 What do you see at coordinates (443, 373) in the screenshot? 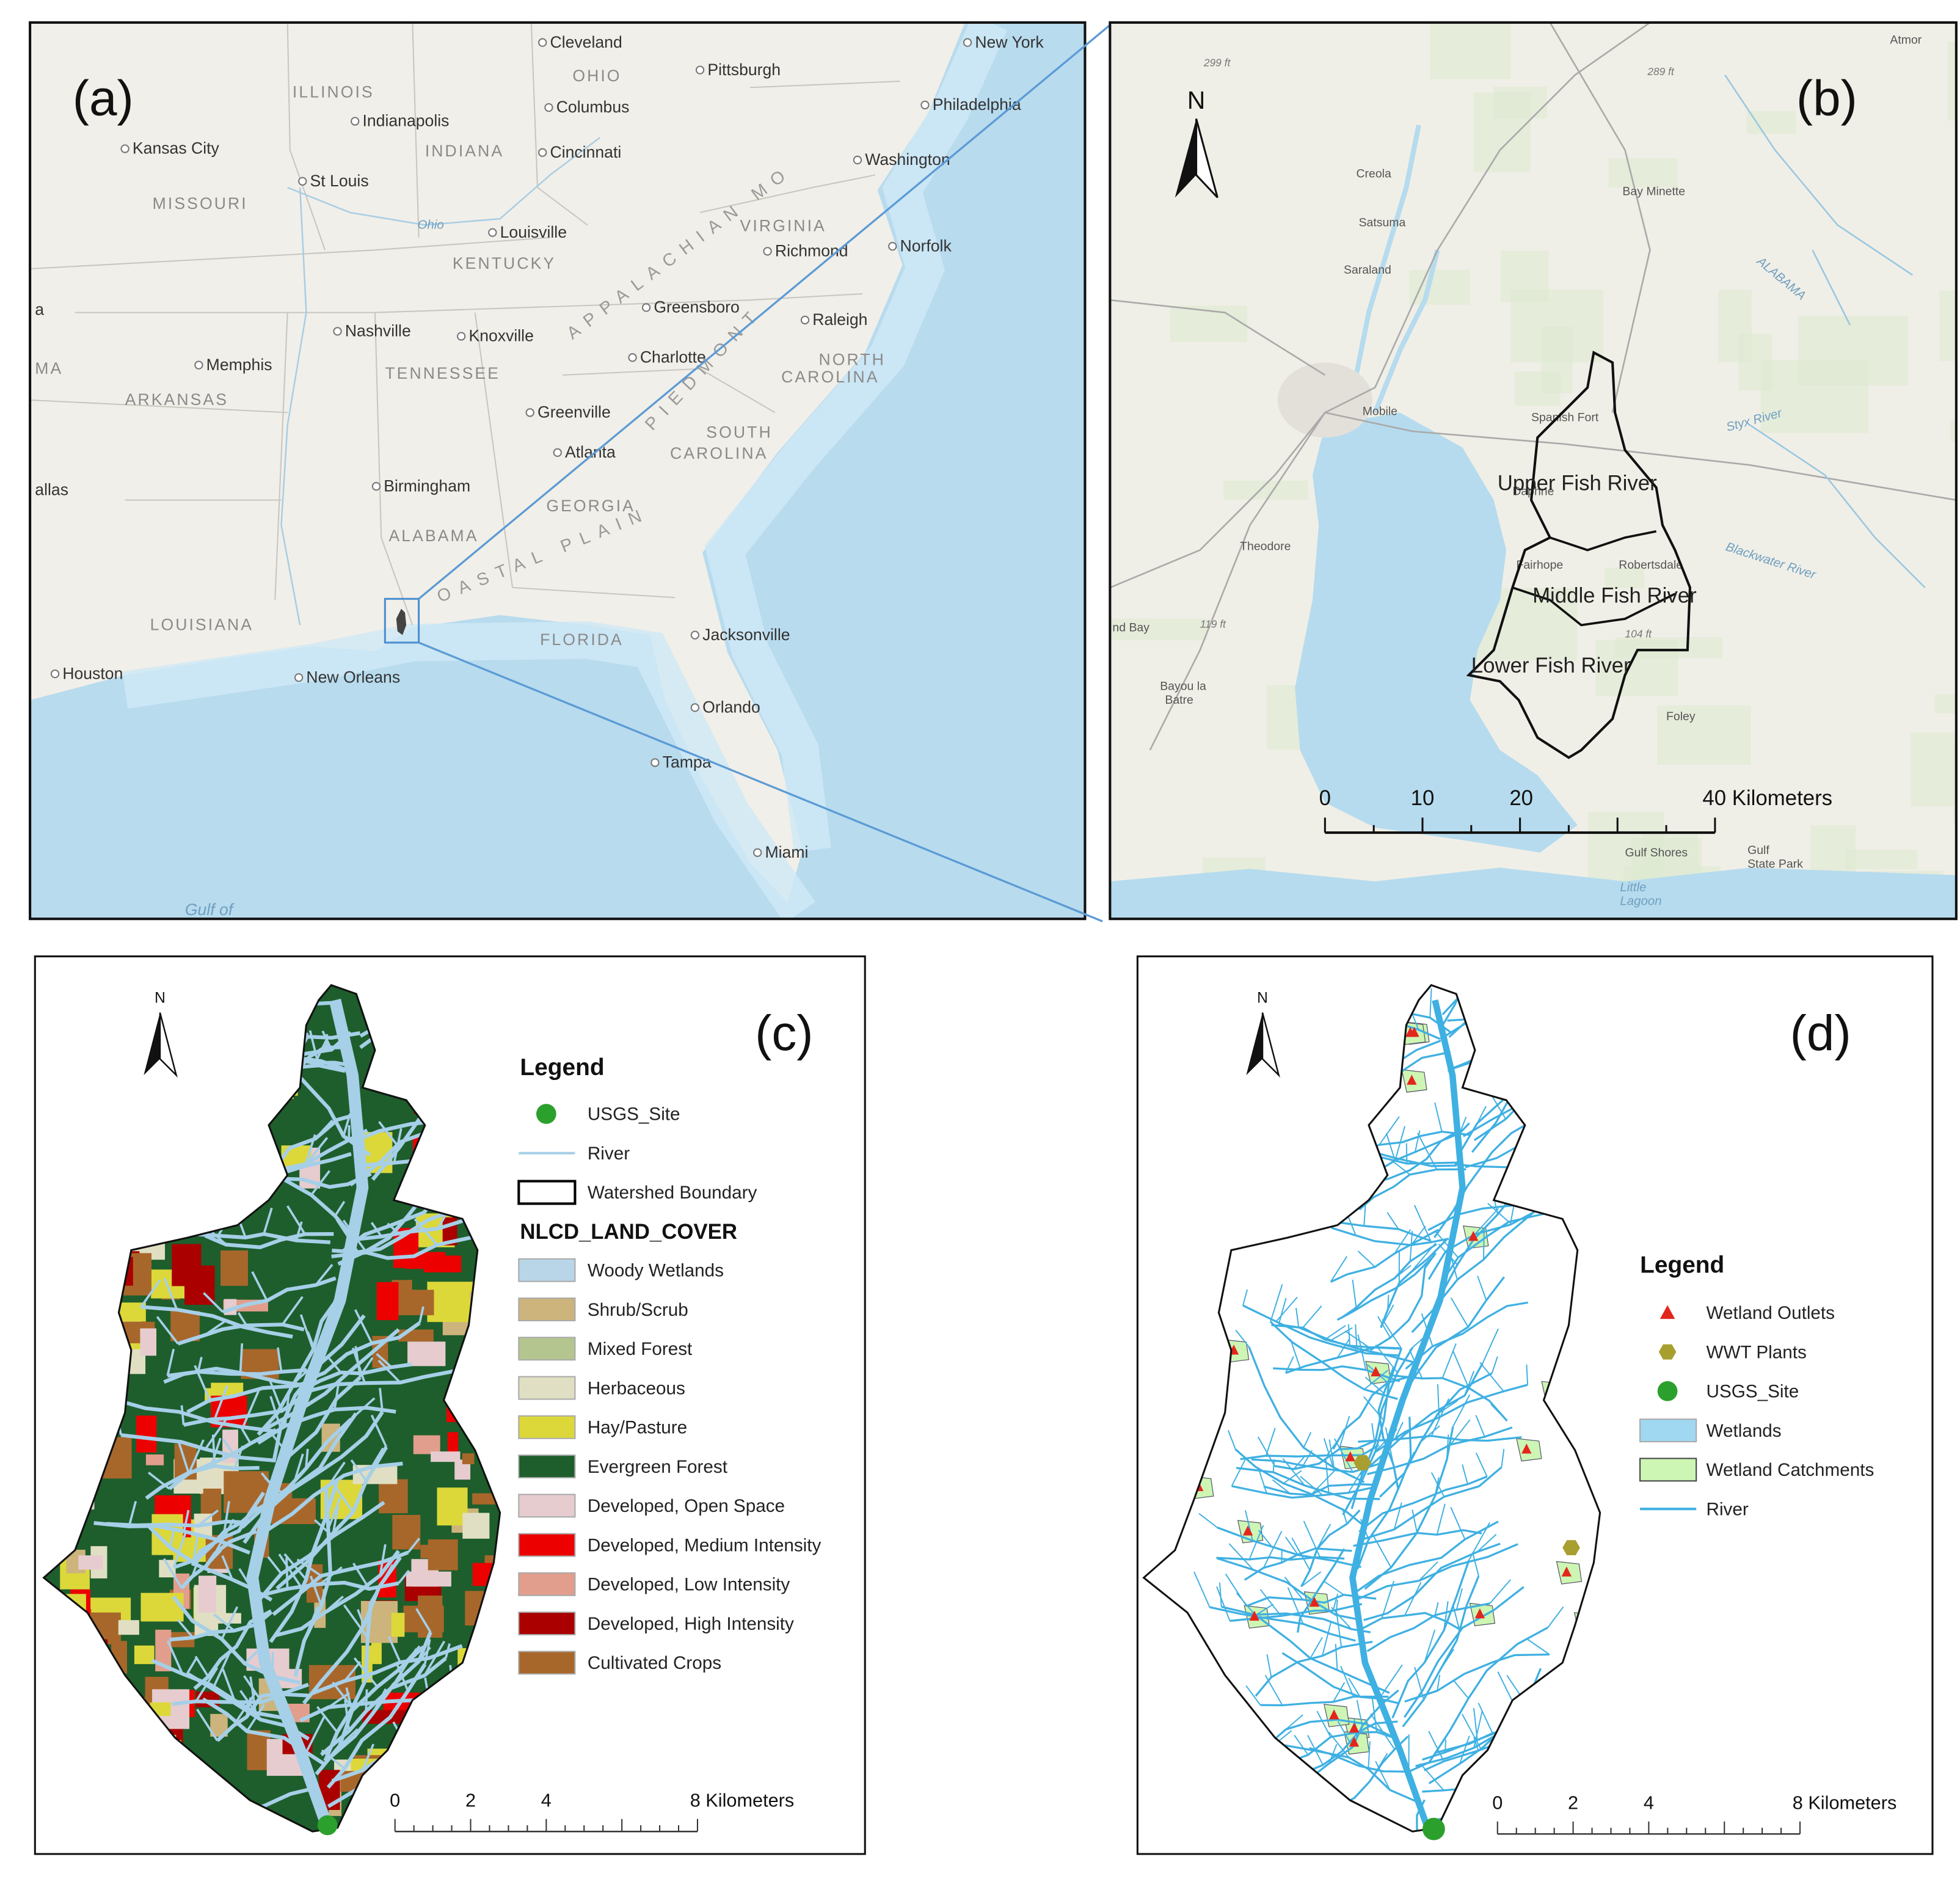
I see `place-label: TENNESSEE` at bounding box center [443, 373].